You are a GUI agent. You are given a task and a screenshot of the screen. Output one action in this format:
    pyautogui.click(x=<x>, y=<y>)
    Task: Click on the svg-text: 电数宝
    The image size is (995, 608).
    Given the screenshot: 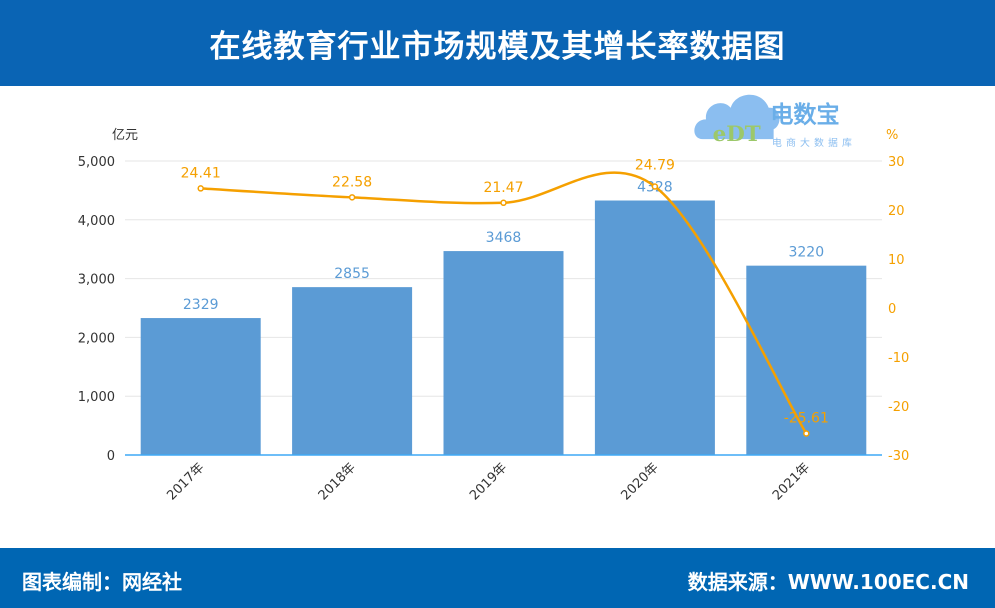 What is the action you would take?
    pyautogui.click(x=804, y=115)
    